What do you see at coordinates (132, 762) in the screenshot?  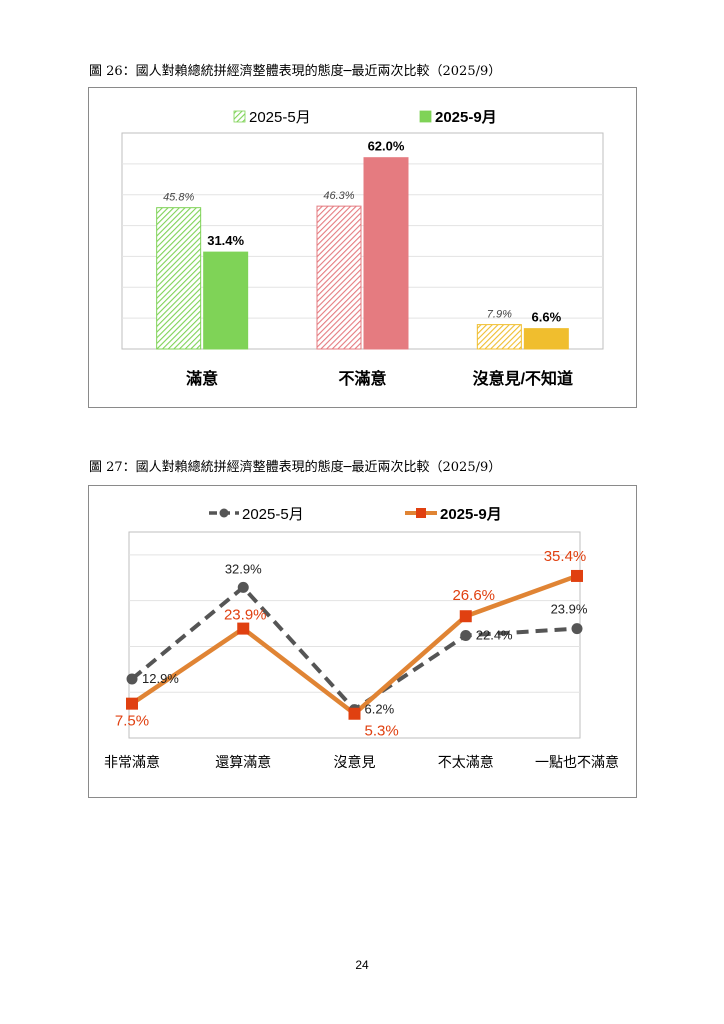 I see `category-label: 非常滿意` at bounding box center [132, 762].